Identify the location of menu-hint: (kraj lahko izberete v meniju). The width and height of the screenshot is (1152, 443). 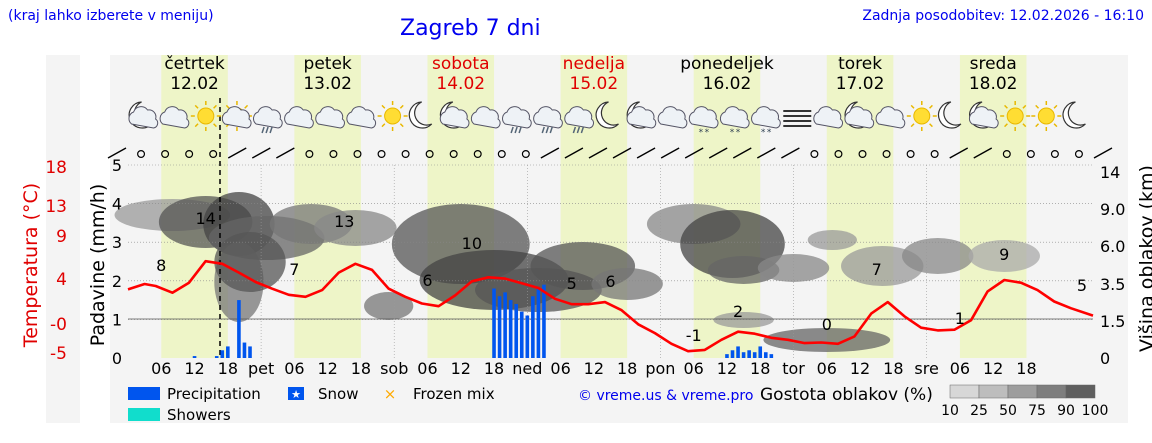
(111, 16).